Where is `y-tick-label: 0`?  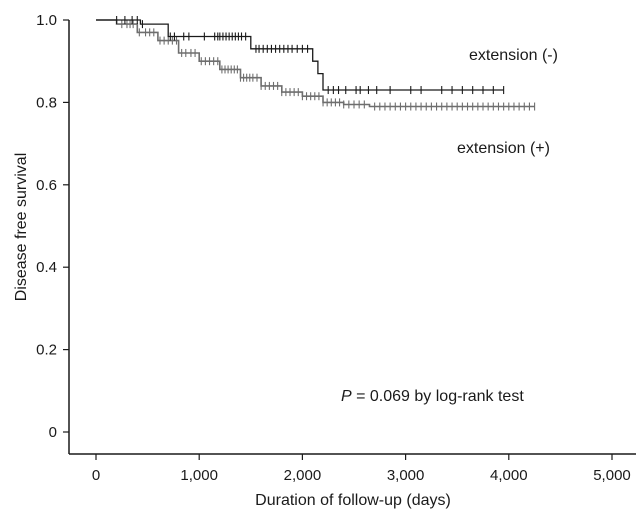 y-tick-label: 0 is located at coordinates (53, 432).